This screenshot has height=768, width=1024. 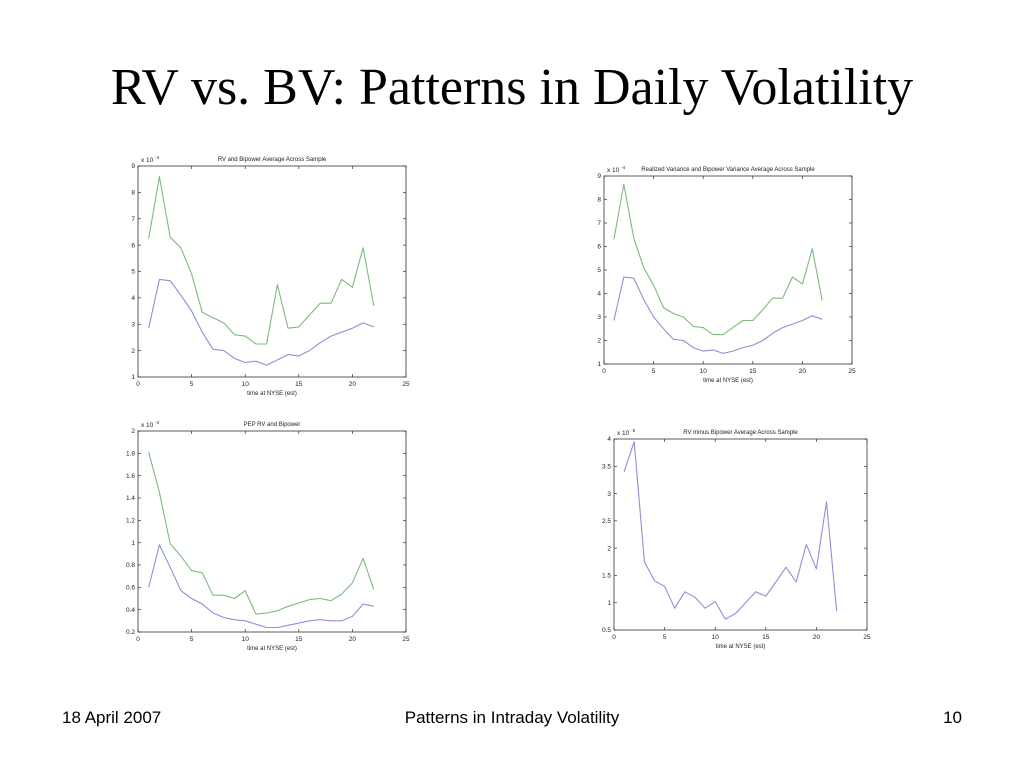 I want to click on chart-title: RV minus Bipower Average Across Sample, so click(x=740, y=433).